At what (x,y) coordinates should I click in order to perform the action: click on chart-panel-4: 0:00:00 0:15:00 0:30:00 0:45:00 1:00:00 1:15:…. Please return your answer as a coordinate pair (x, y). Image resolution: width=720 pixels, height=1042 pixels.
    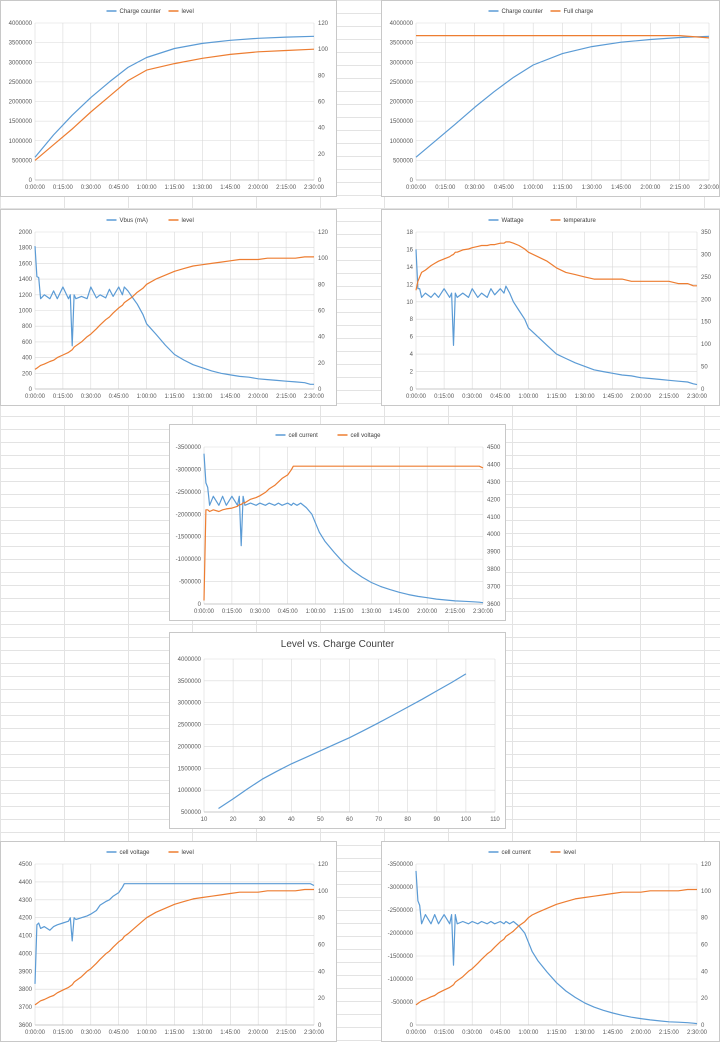
    Looking at the image, I should click on (550, 307).